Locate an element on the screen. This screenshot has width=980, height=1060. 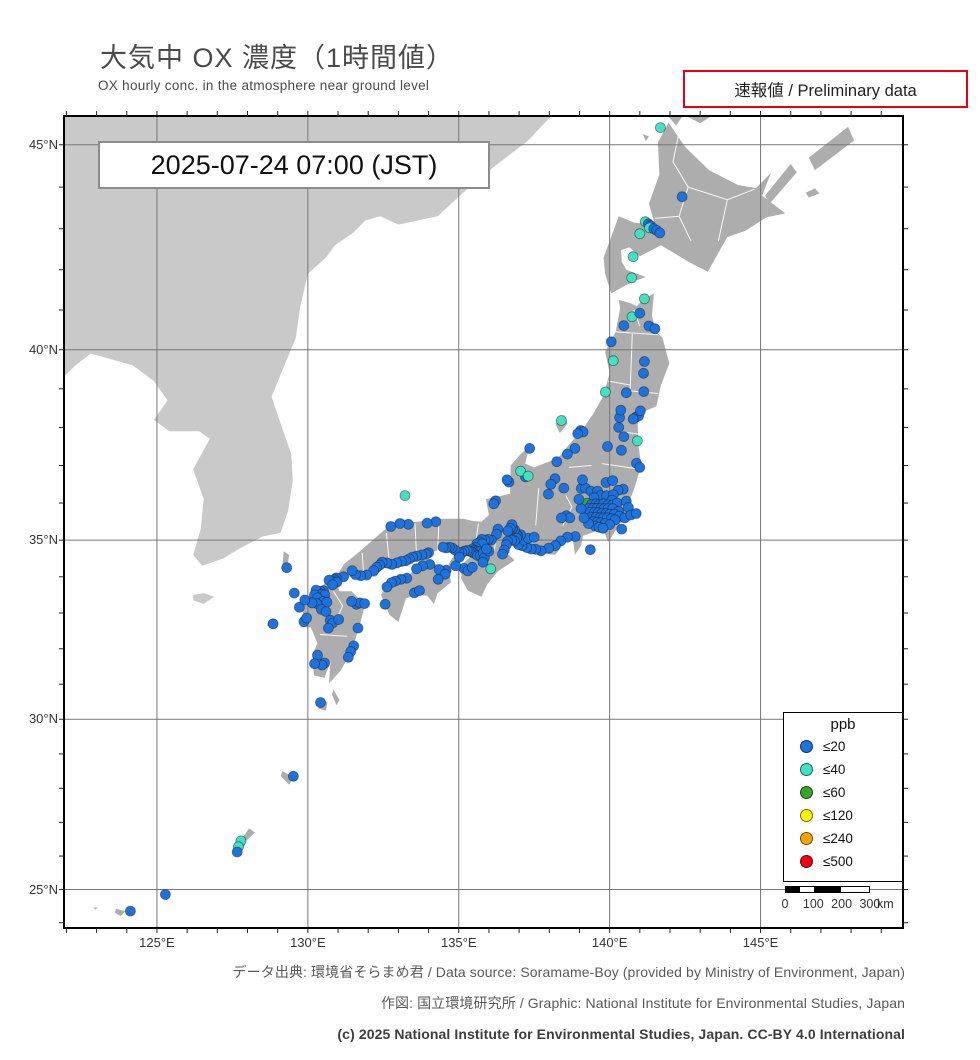
lon-tick-label: 145°E is located at coordinates (760, 942).